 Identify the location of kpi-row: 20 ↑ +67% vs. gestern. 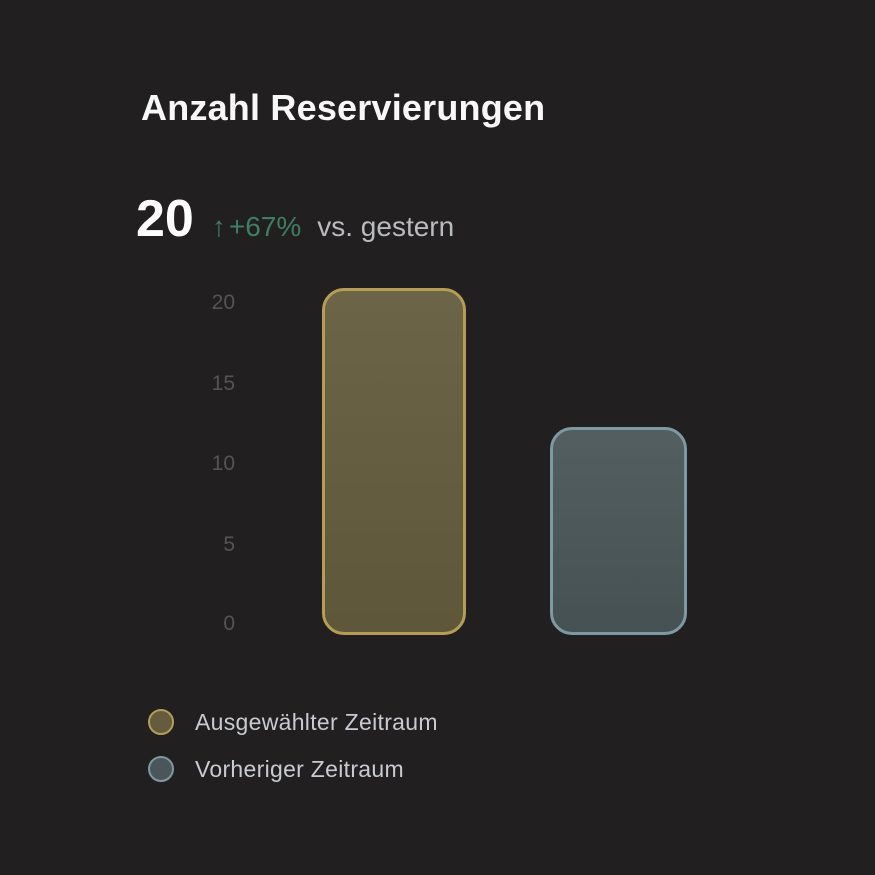
(295, 219).